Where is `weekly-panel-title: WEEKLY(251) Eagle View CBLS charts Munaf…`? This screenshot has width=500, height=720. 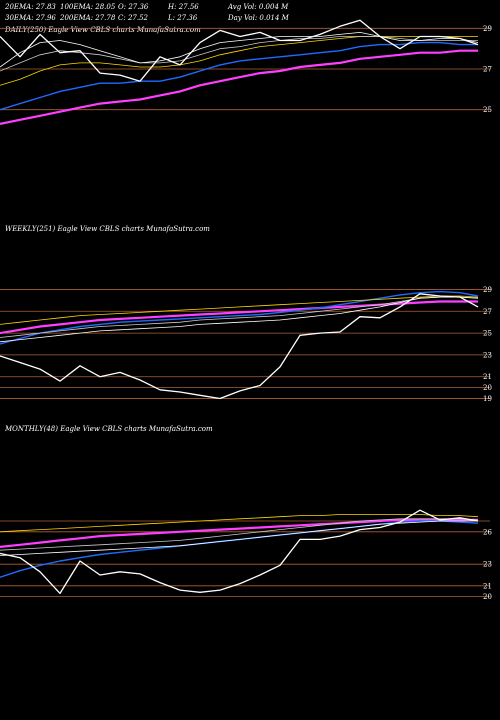 weekly-panel-title: WEEKLY(251) Eagle View CBLS charts Munaf… is located at coordinates (107, 229).